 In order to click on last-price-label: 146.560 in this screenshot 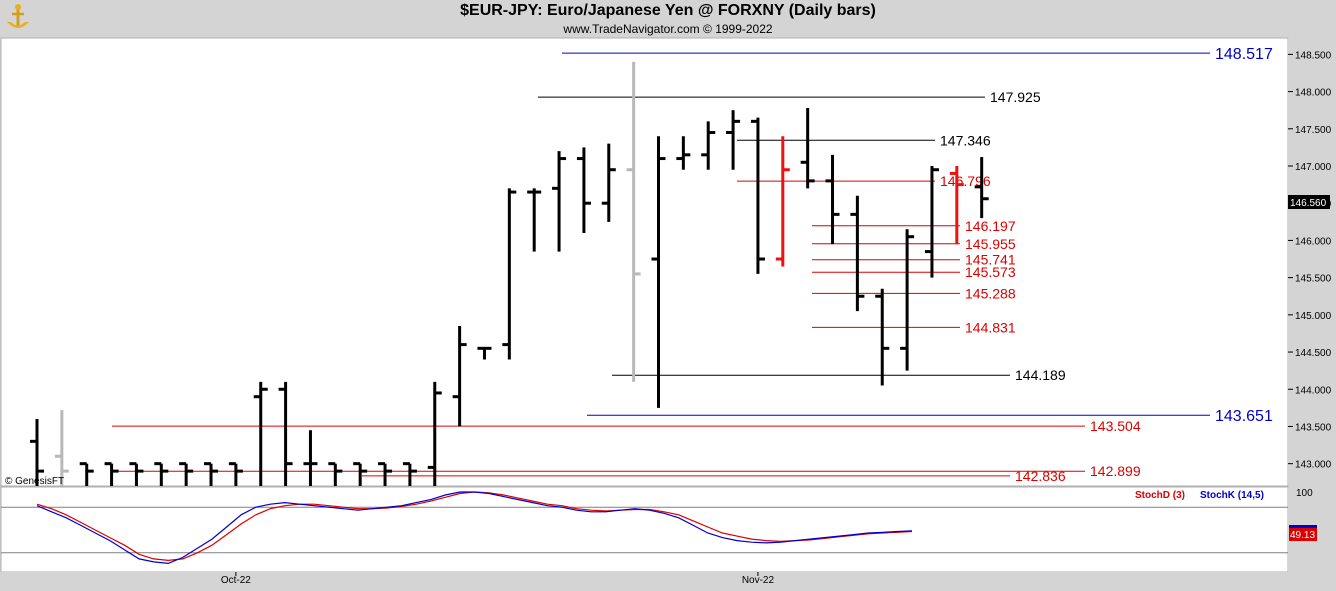, I will do `click(1308, 203)`.